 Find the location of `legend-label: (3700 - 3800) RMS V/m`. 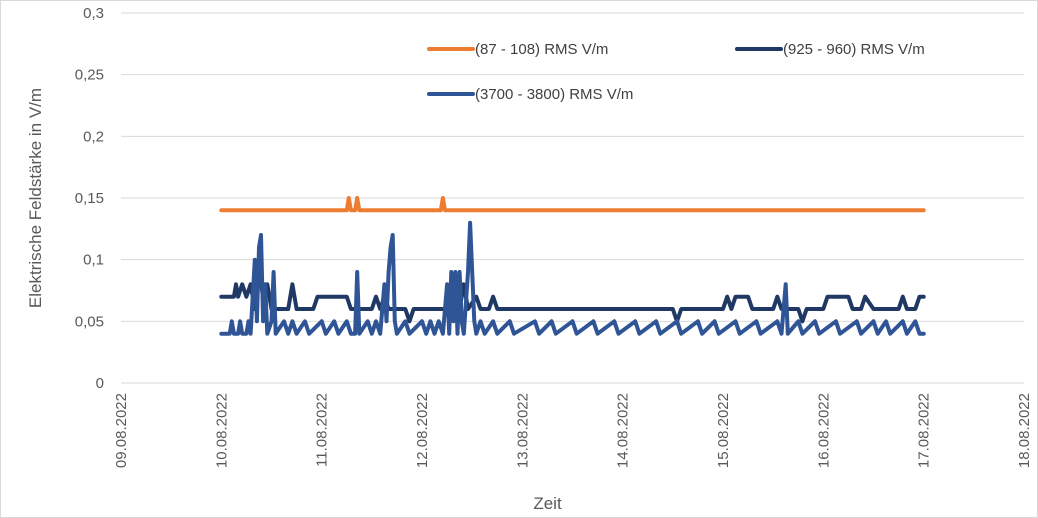

legend-label: (3700 - 3800) RMS V/m is located at coordinates (554, 94).